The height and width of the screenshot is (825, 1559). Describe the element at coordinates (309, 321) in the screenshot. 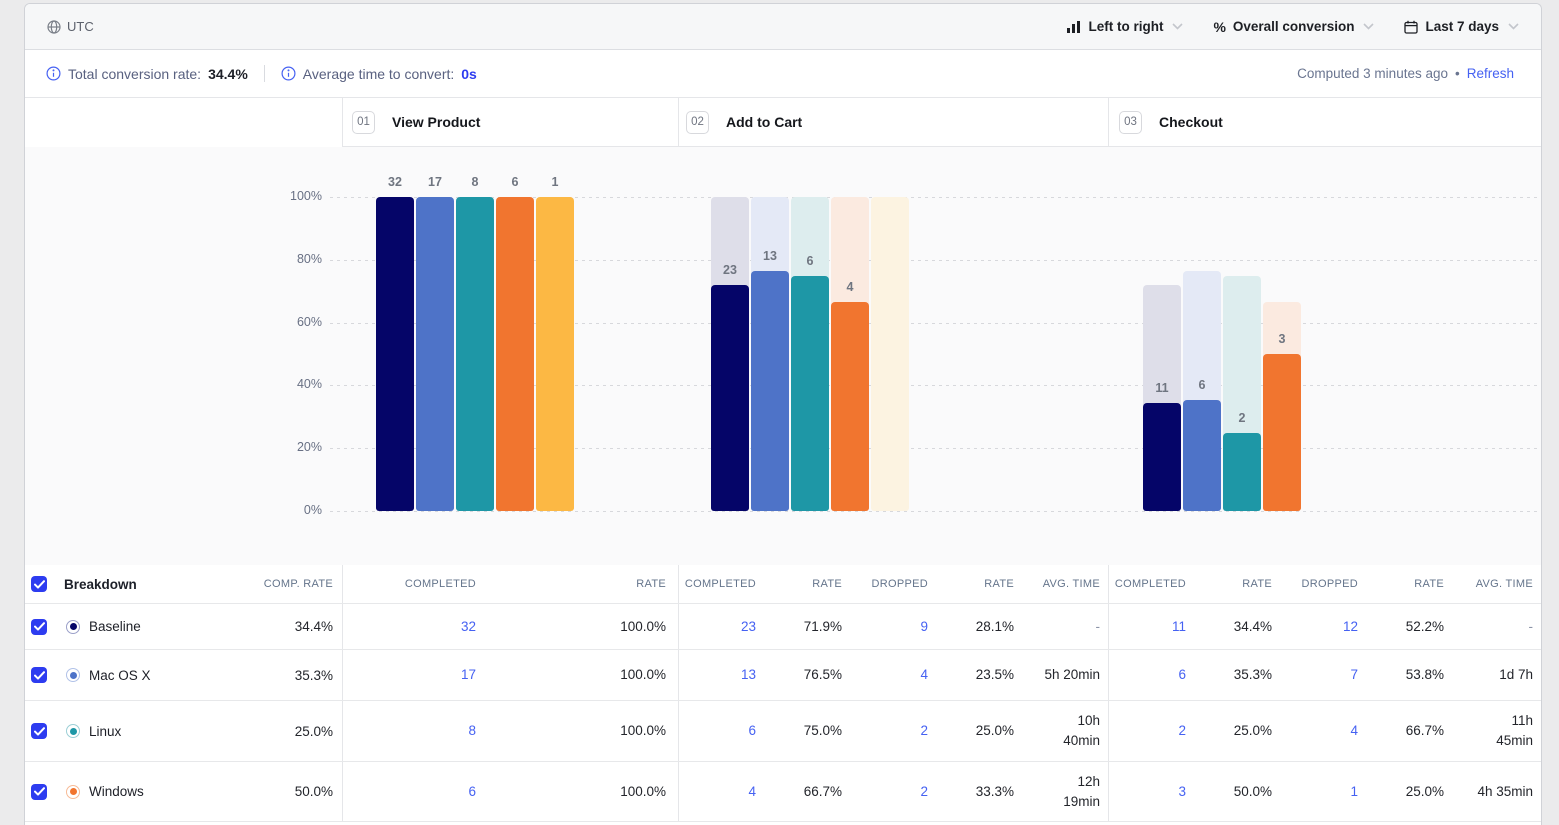

I see `y-axis-tick: 60%` at that location.